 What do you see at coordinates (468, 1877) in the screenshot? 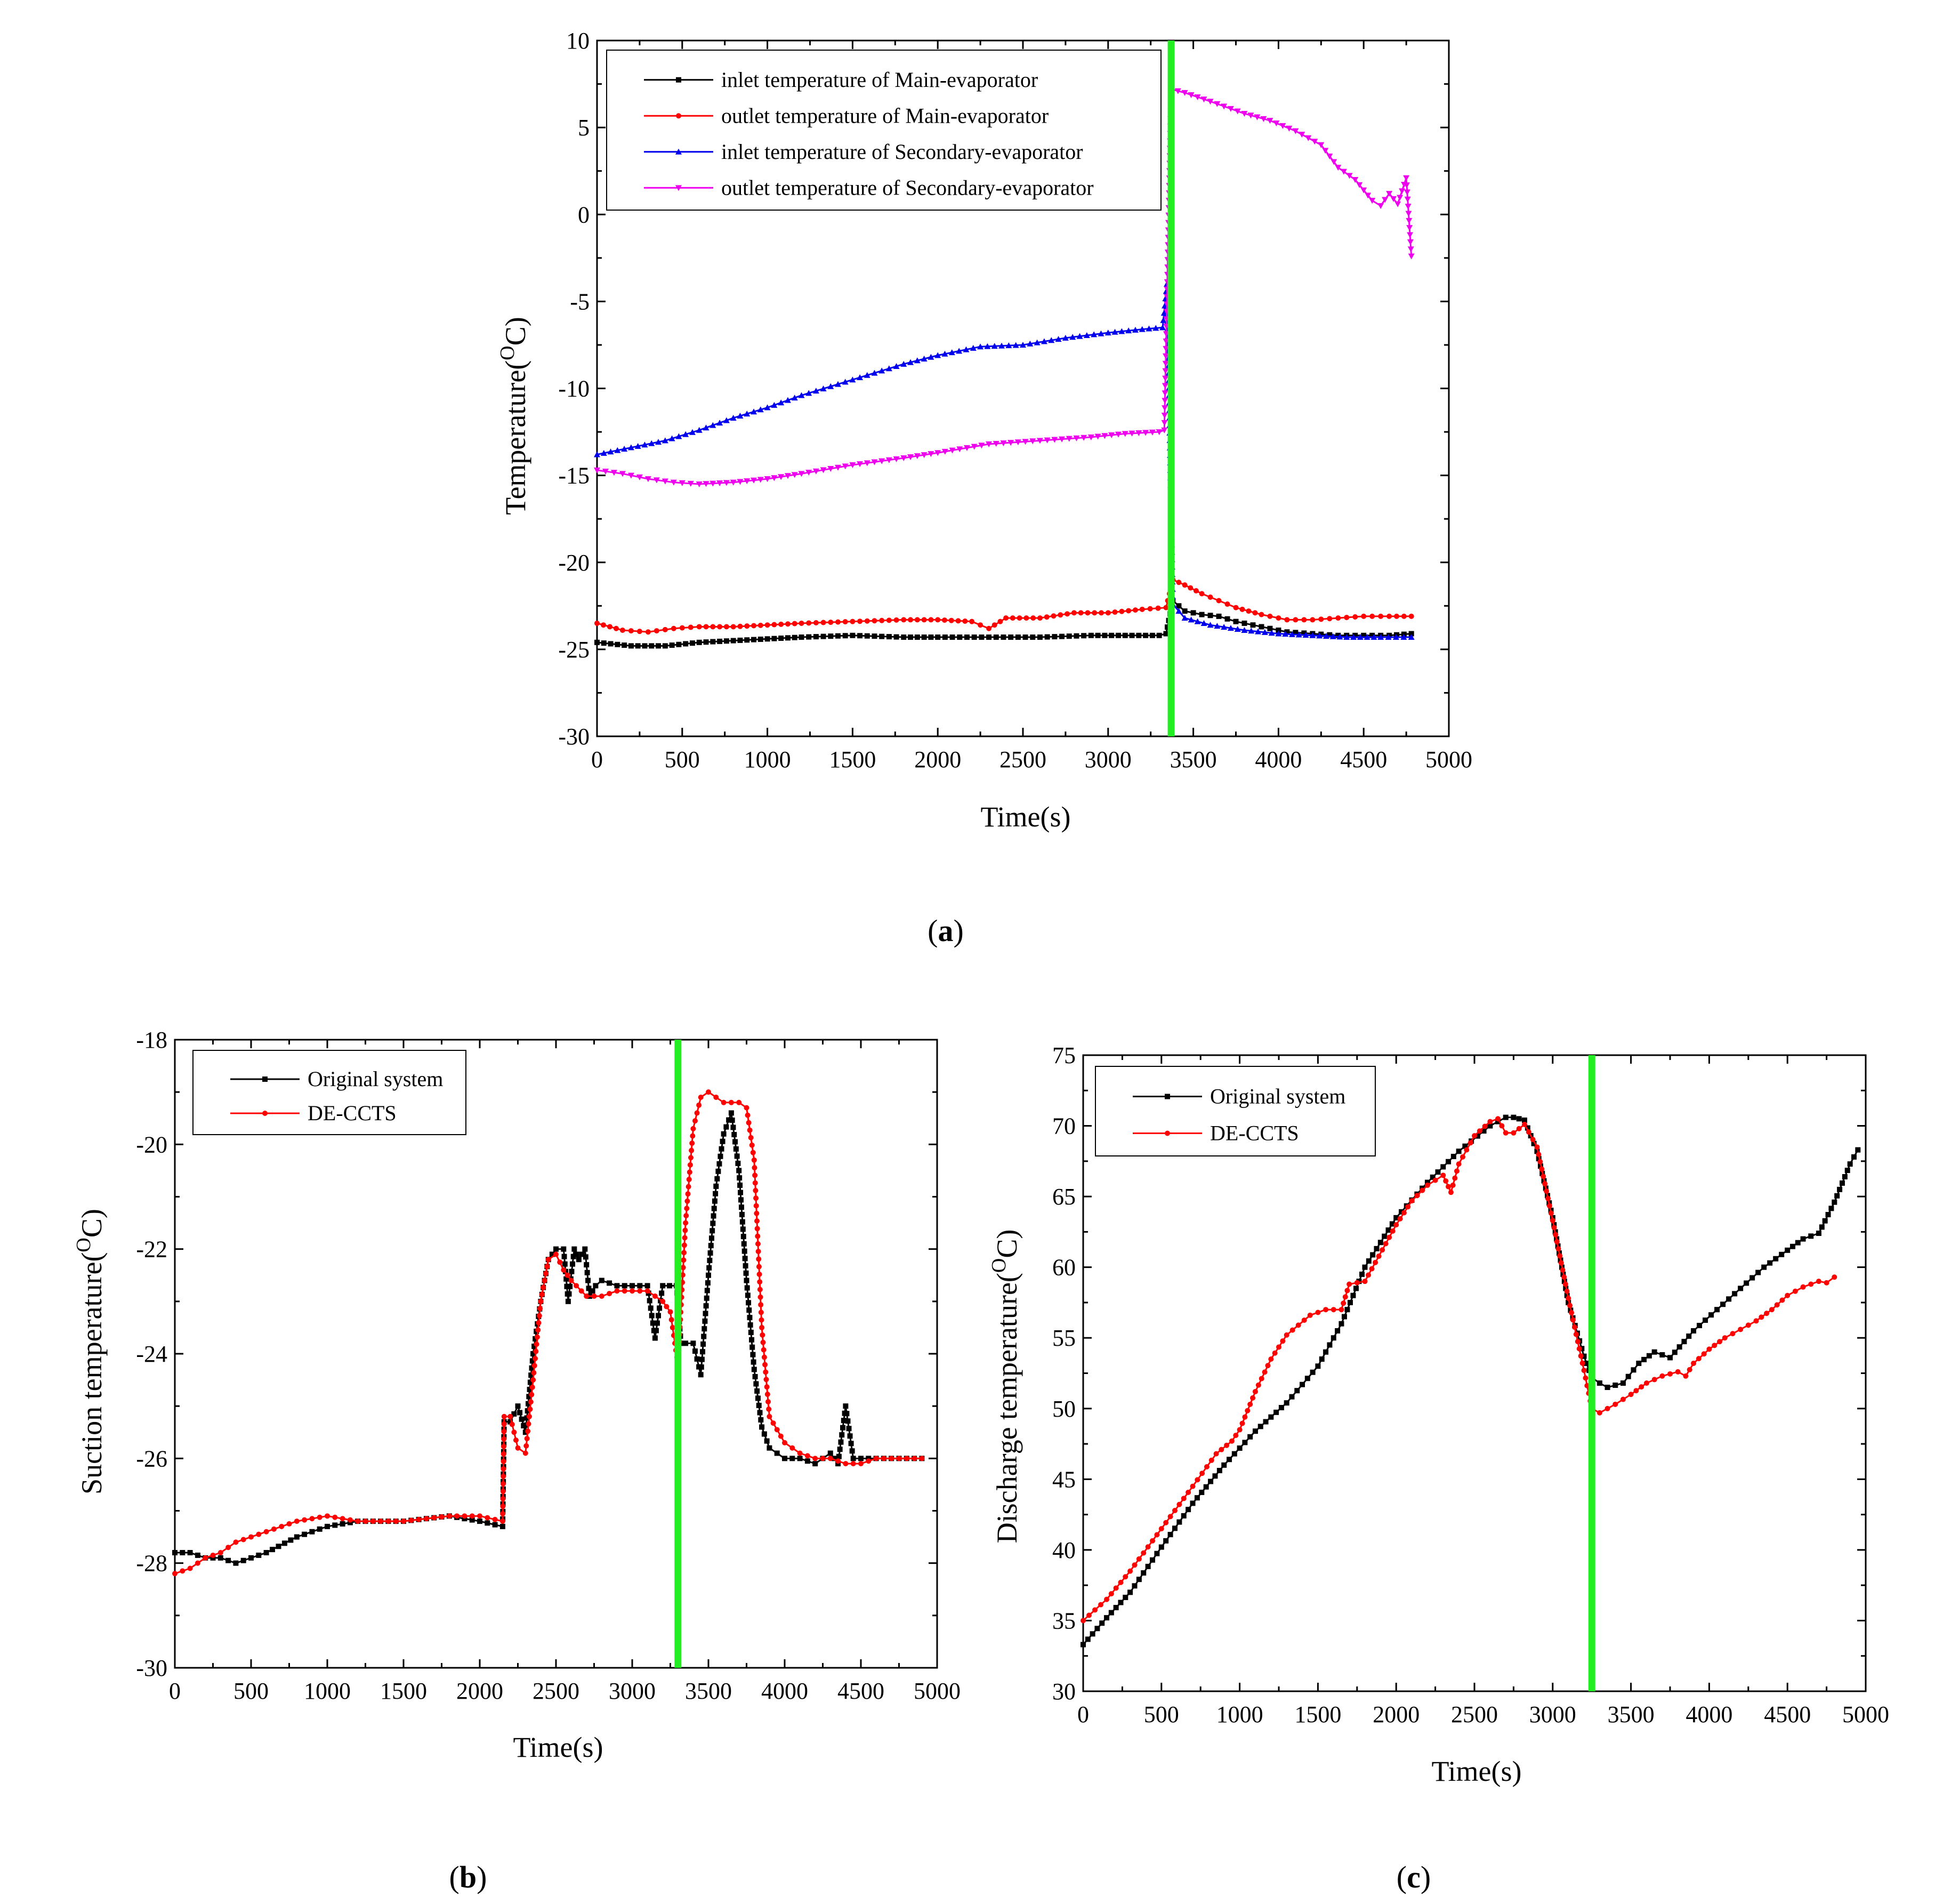
I see `panel-b-label: (b)` at bounding box center [468, 1877].